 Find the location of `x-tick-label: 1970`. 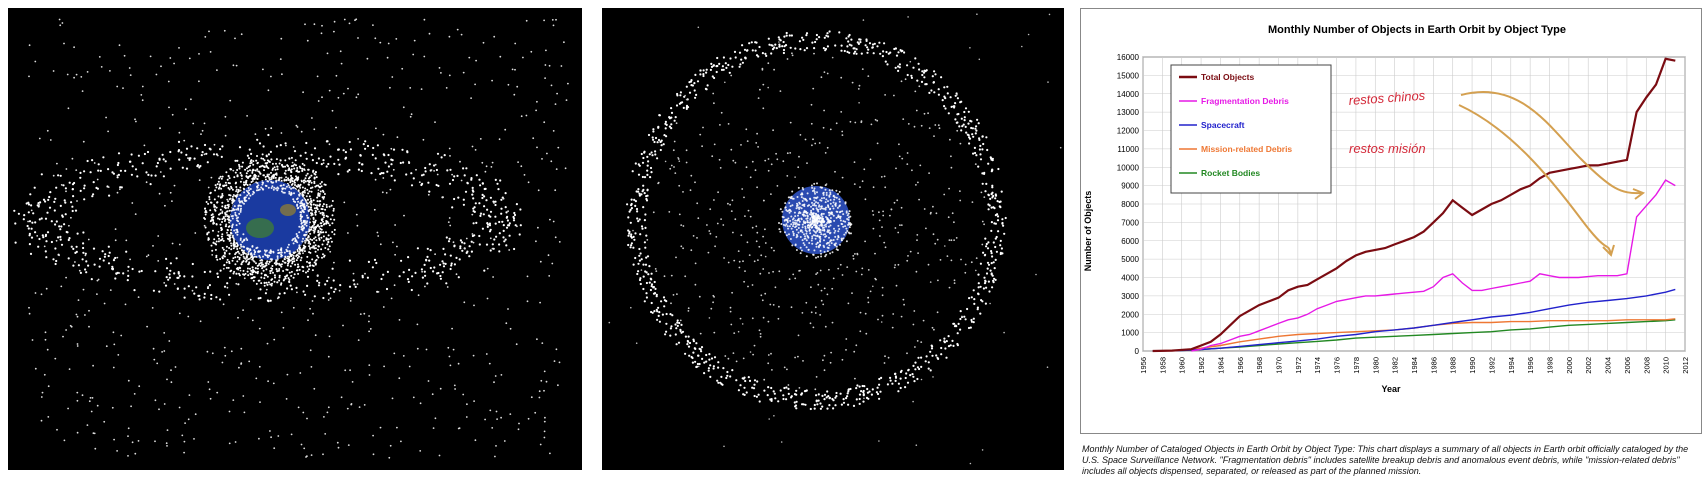

x-tick-label: 1970 is located at coordinates (1279, 365).